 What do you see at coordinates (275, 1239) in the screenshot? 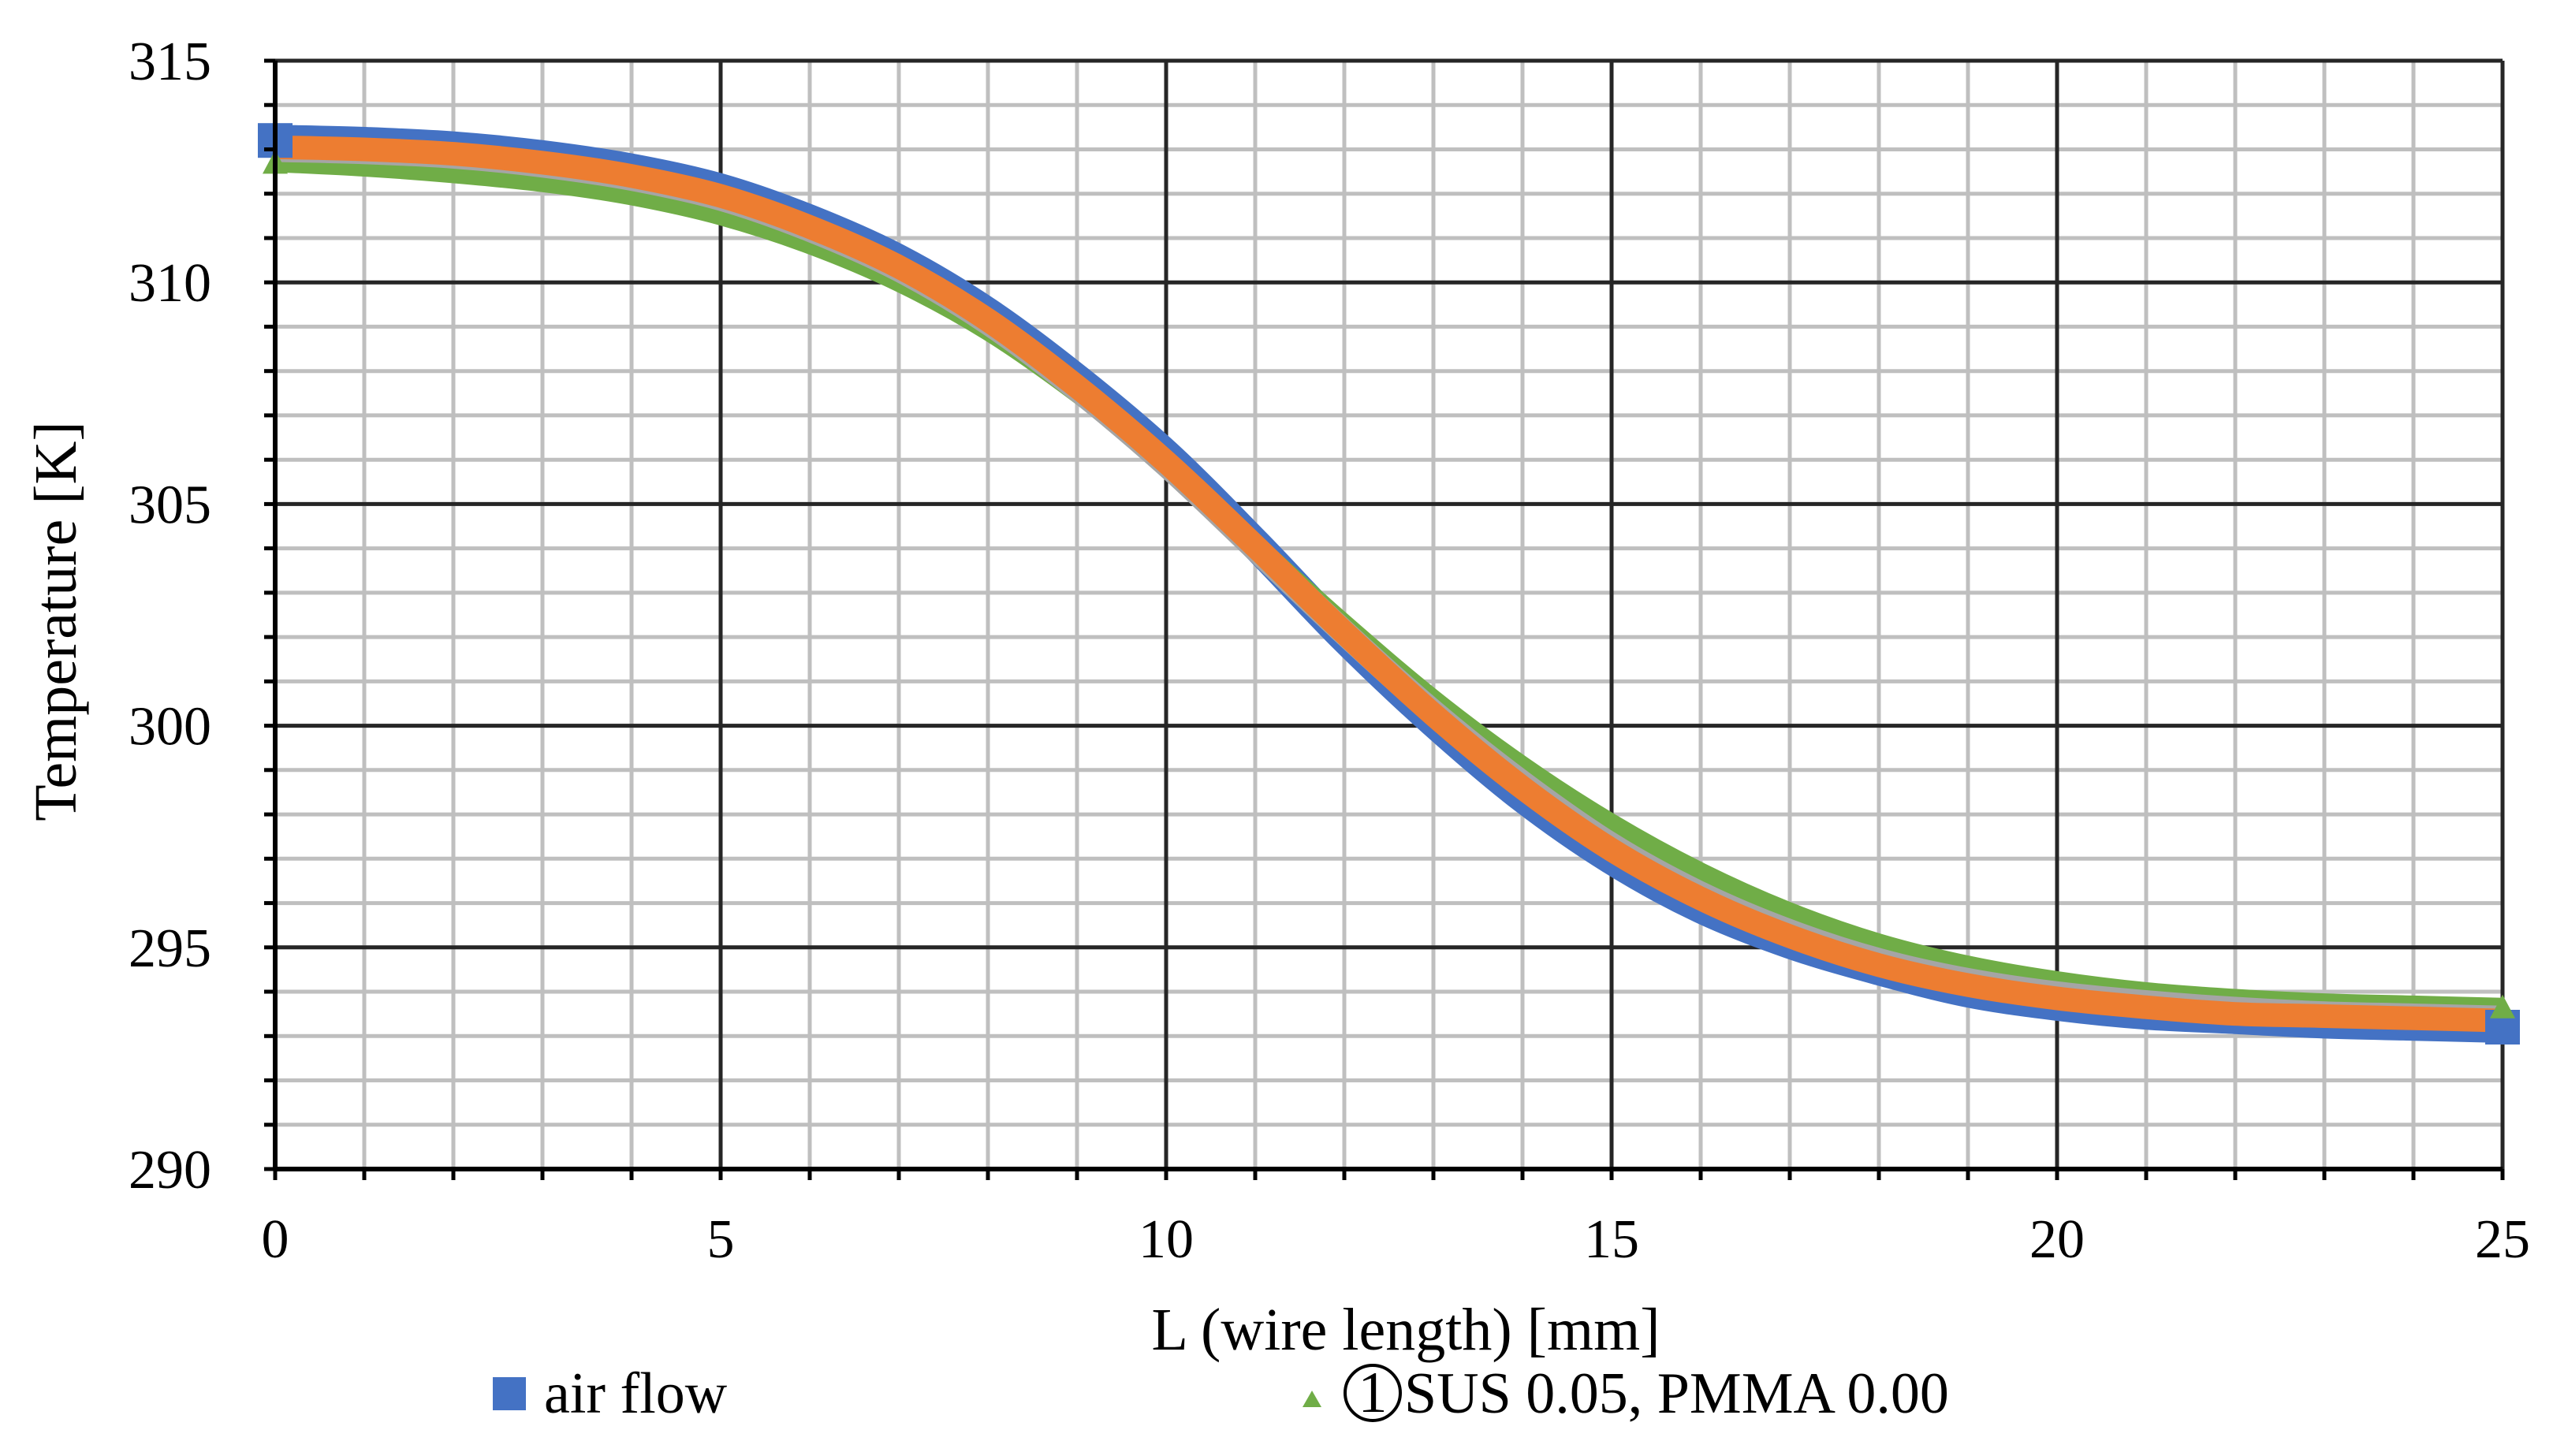
I see `x-tick-label: 0` at bounding box center [275, 1239].